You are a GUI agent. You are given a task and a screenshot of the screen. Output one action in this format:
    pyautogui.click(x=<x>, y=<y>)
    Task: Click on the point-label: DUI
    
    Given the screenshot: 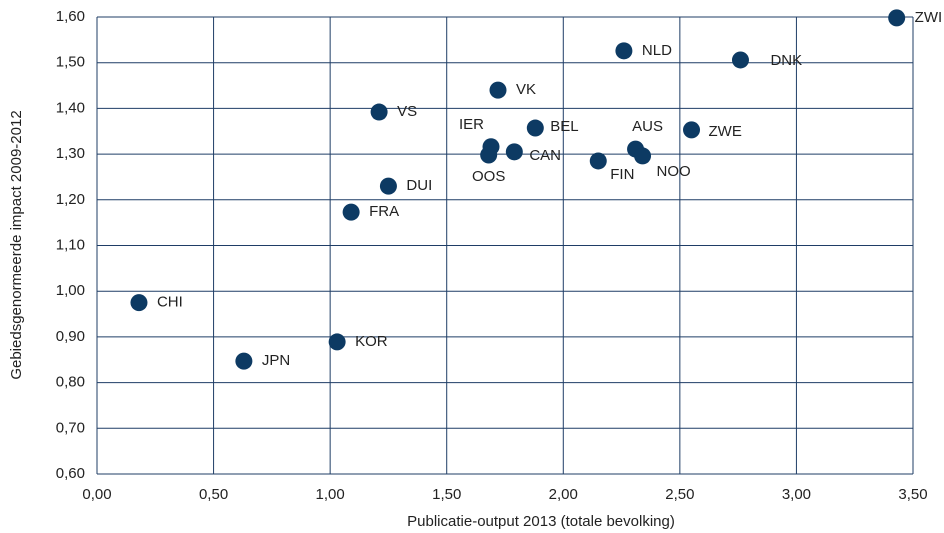 What is the action you would take?
    pyautogui.click(x=419, y=185)
    